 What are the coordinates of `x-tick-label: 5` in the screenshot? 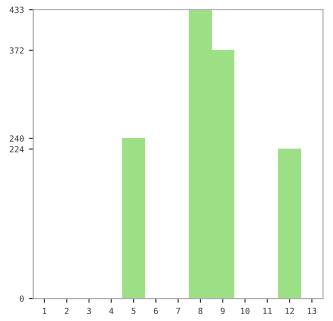 It's located at (134, 311).